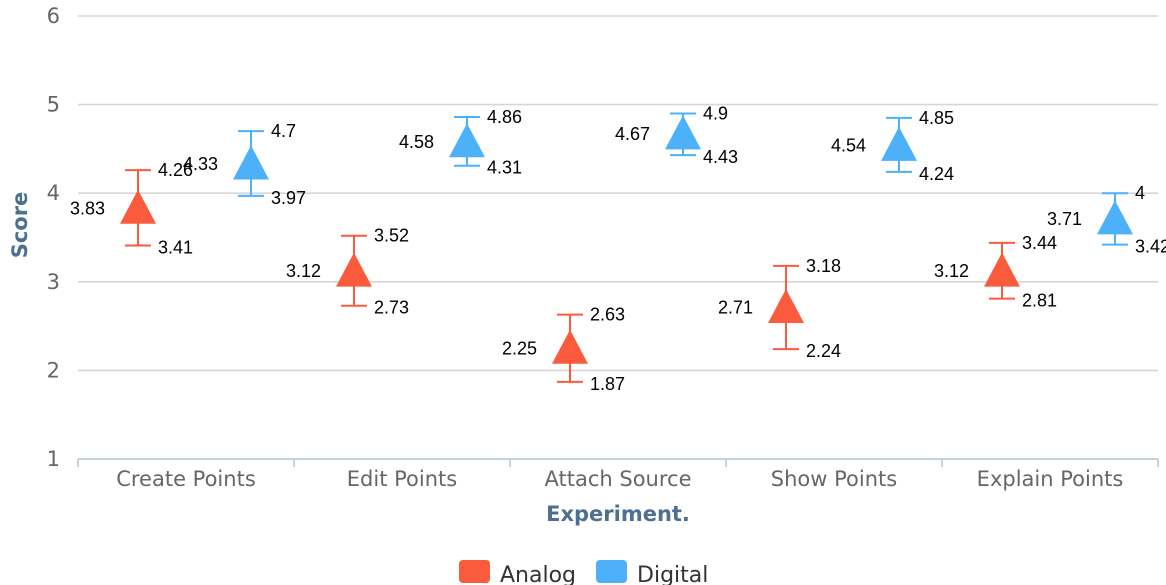 The image size is (1166, 585). Describe the element at coordinates (1150, 247) in the screenshot. I see `data-label-low: 3.42` at that location.